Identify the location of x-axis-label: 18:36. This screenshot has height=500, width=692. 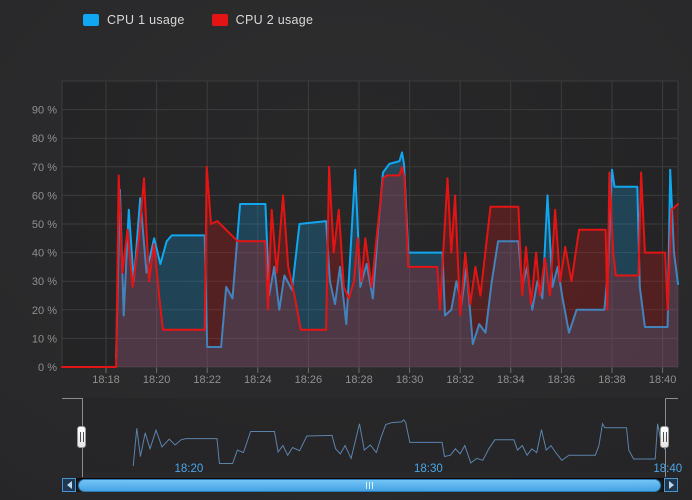
(562, 380).